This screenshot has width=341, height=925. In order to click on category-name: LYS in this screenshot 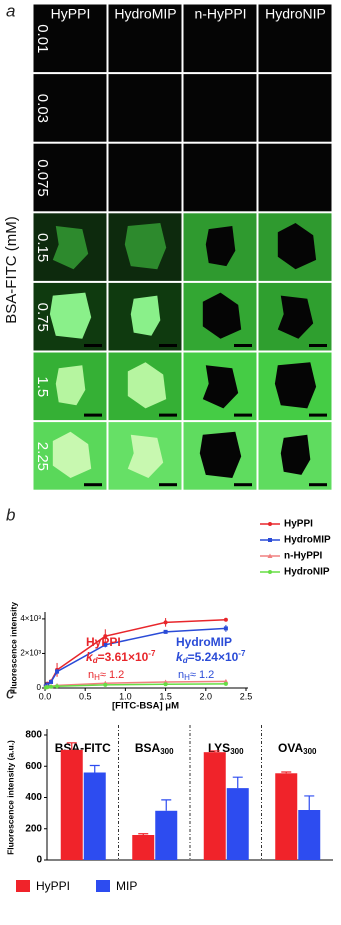, I will do `click(219, 748)`.